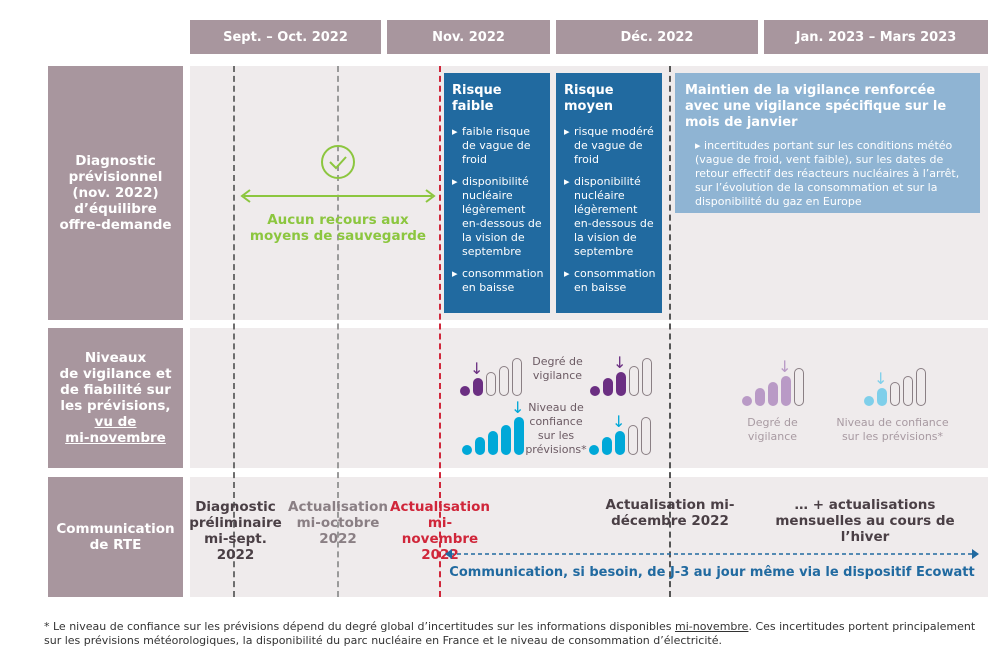 The width and height of the screenshot is (1002, 669). What do you see at coordinates (773, 380) in the screenshot?
I see `jan-vigilance-gauge: ↓` at bounding box center [773, 380].